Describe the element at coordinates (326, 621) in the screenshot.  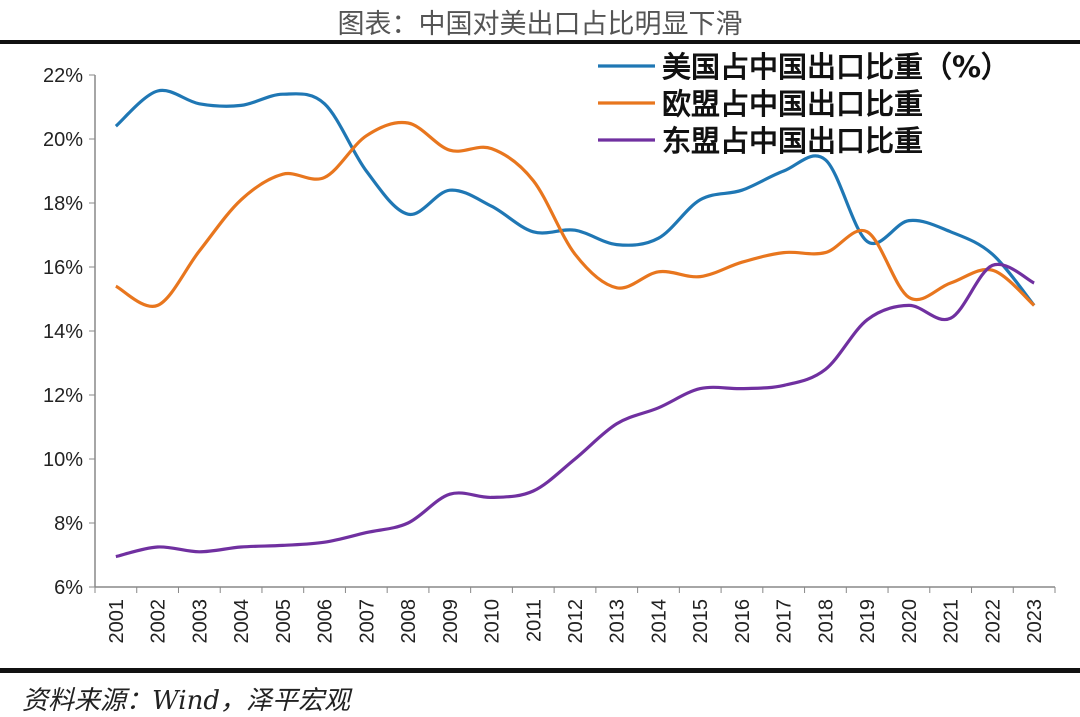
I see `x-tick-label: 2006` at that location.